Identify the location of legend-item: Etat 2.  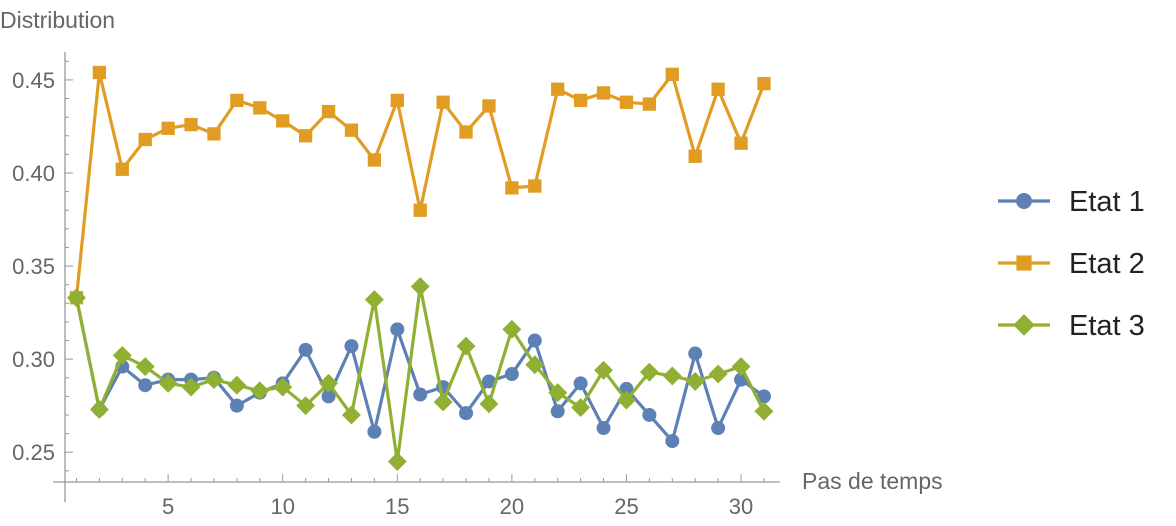
(1071, 264).